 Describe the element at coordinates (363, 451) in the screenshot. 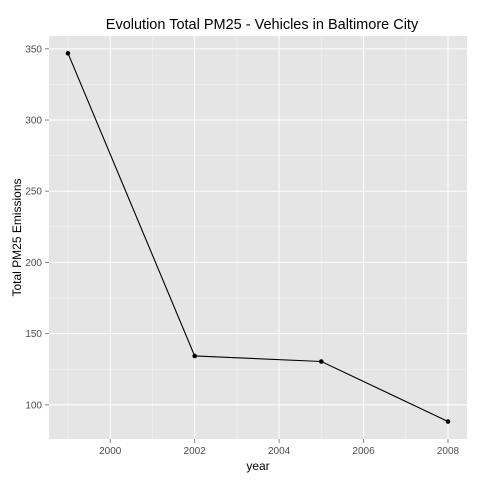

I see `x-tick-label: 2006` at that location.